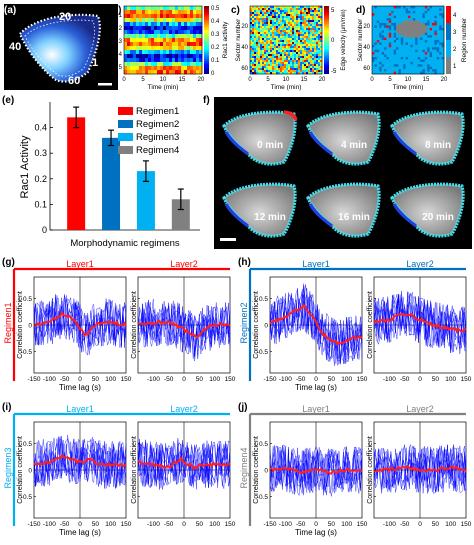 This screenshot has width=474, height=545. What do you see at coordinates (333, 41) in the screenshot?
I see `cb-c-tick: 0` at bounding box center [333, 41].